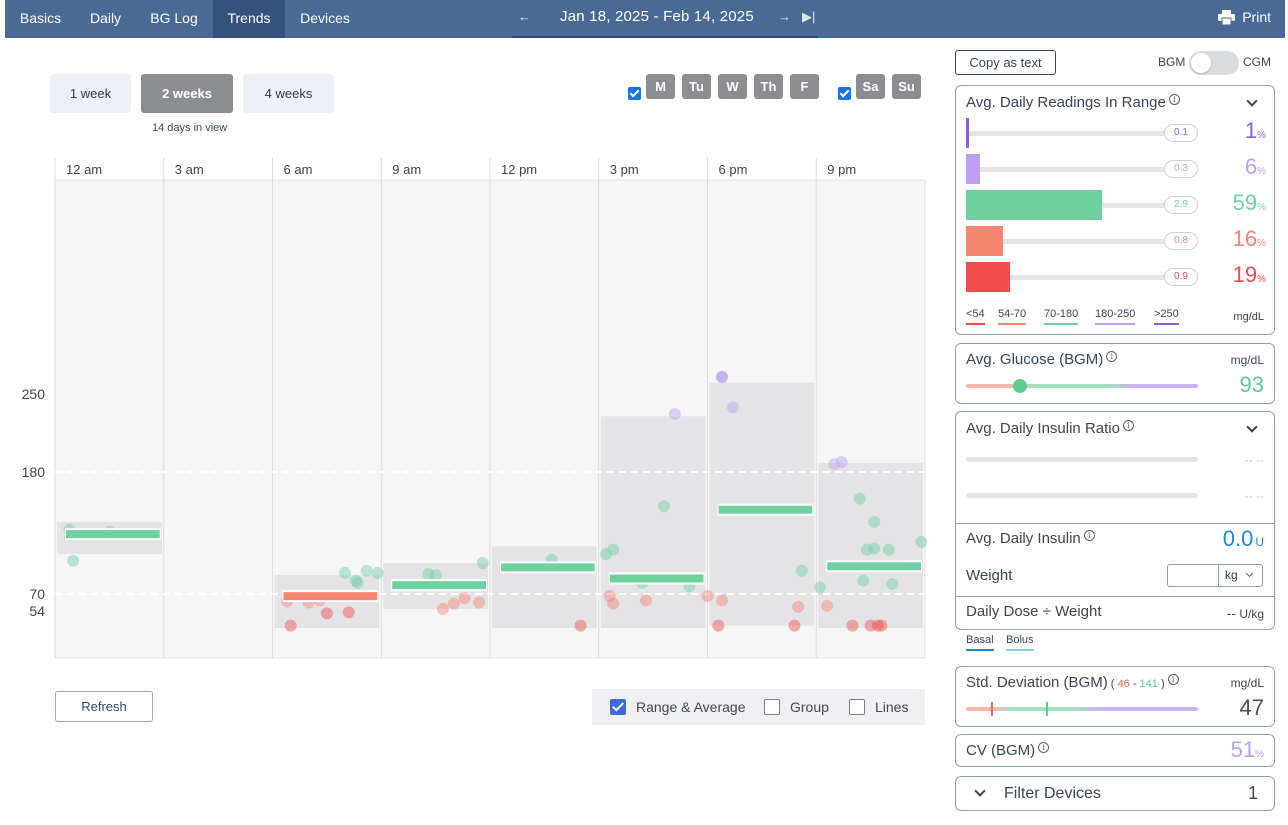 The width and height of the screenshot is (1288, 825). What do you see at coordinates (1247, 360) in the screenshot?
I see `avg-glucose-unit: mg/dL` at bounding box center [1247, 360].